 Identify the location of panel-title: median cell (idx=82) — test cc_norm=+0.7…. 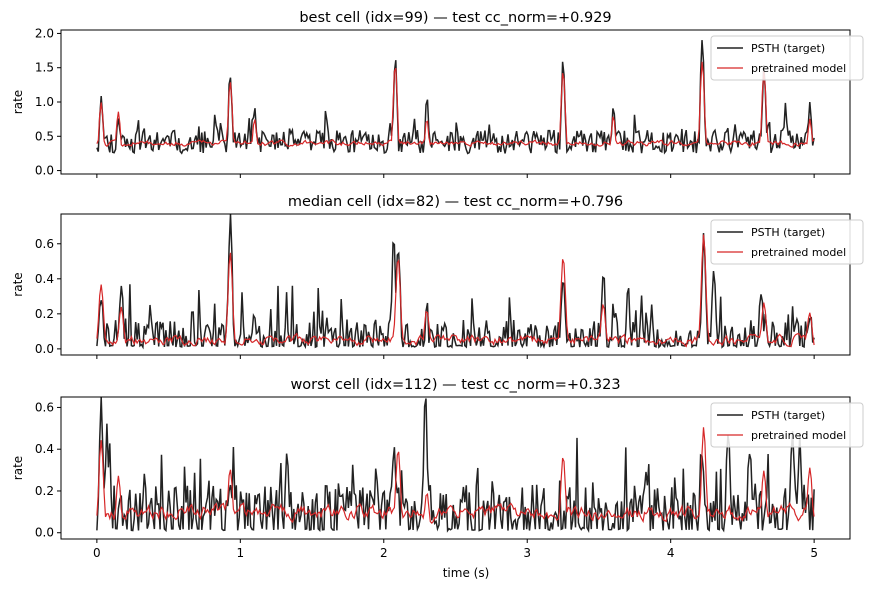
(455, 202).